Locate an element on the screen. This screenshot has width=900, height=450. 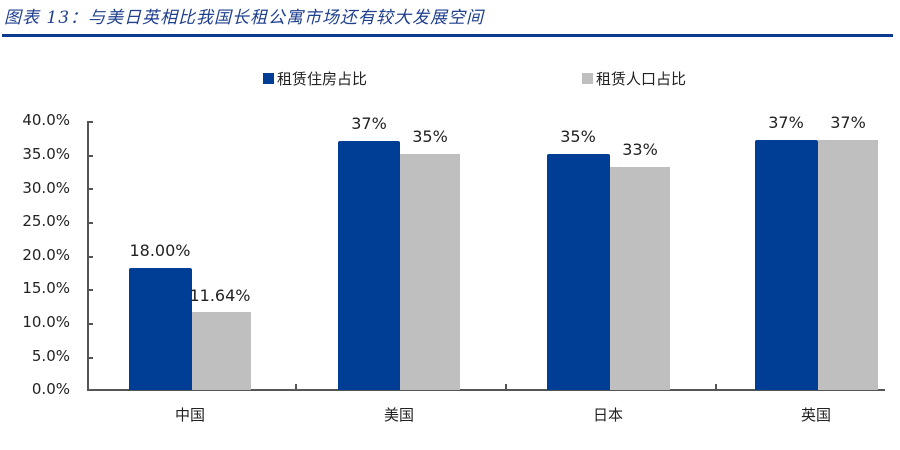
x-category-label: 中国 is located at coordinates (189, 415).